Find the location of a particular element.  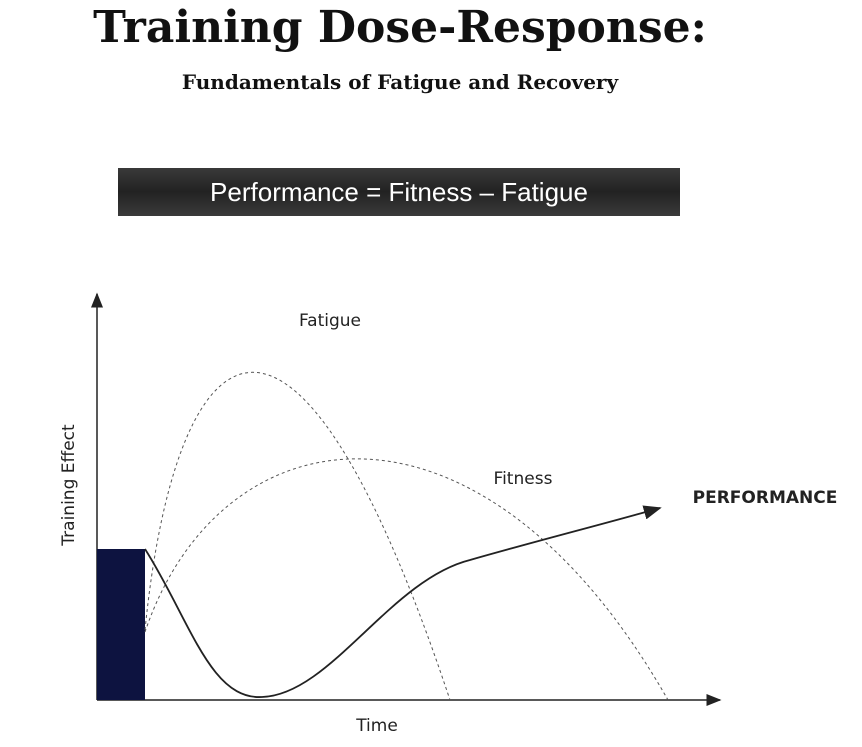

fatigue-label: Fatigue is located at coordinates (330, 321).